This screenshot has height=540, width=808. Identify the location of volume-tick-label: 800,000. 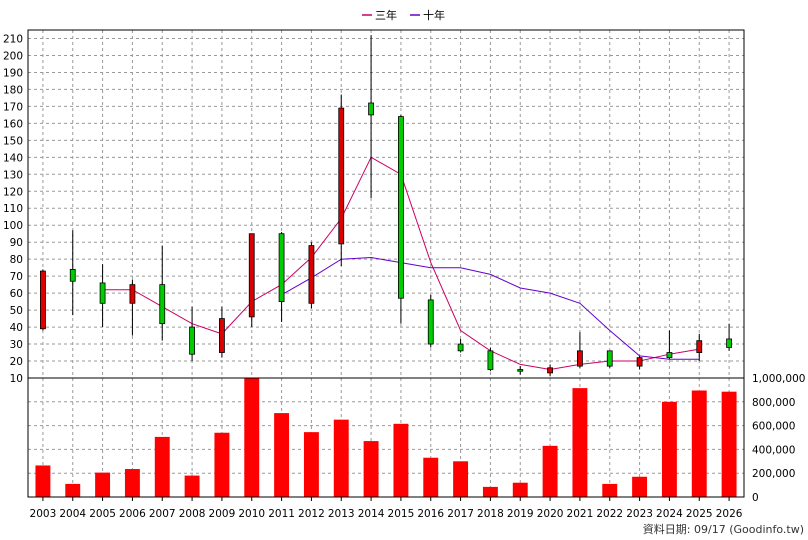
(773, 403).